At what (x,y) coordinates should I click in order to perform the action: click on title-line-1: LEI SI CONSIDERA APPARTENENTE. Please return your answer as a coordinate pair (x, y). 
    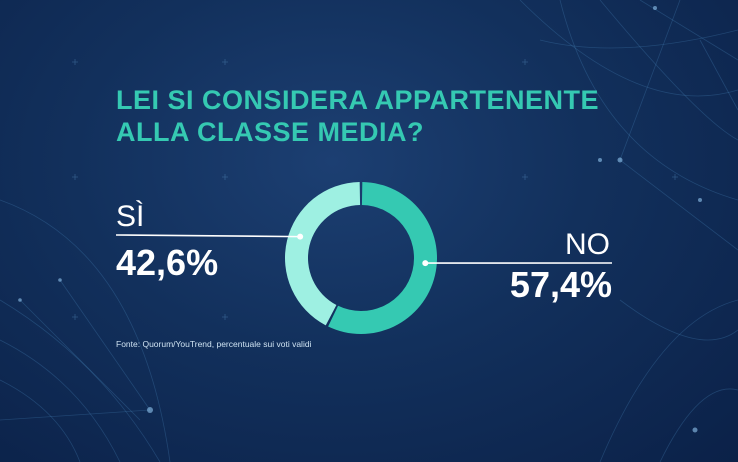
    Looking at the image, I should click on (358, 100).